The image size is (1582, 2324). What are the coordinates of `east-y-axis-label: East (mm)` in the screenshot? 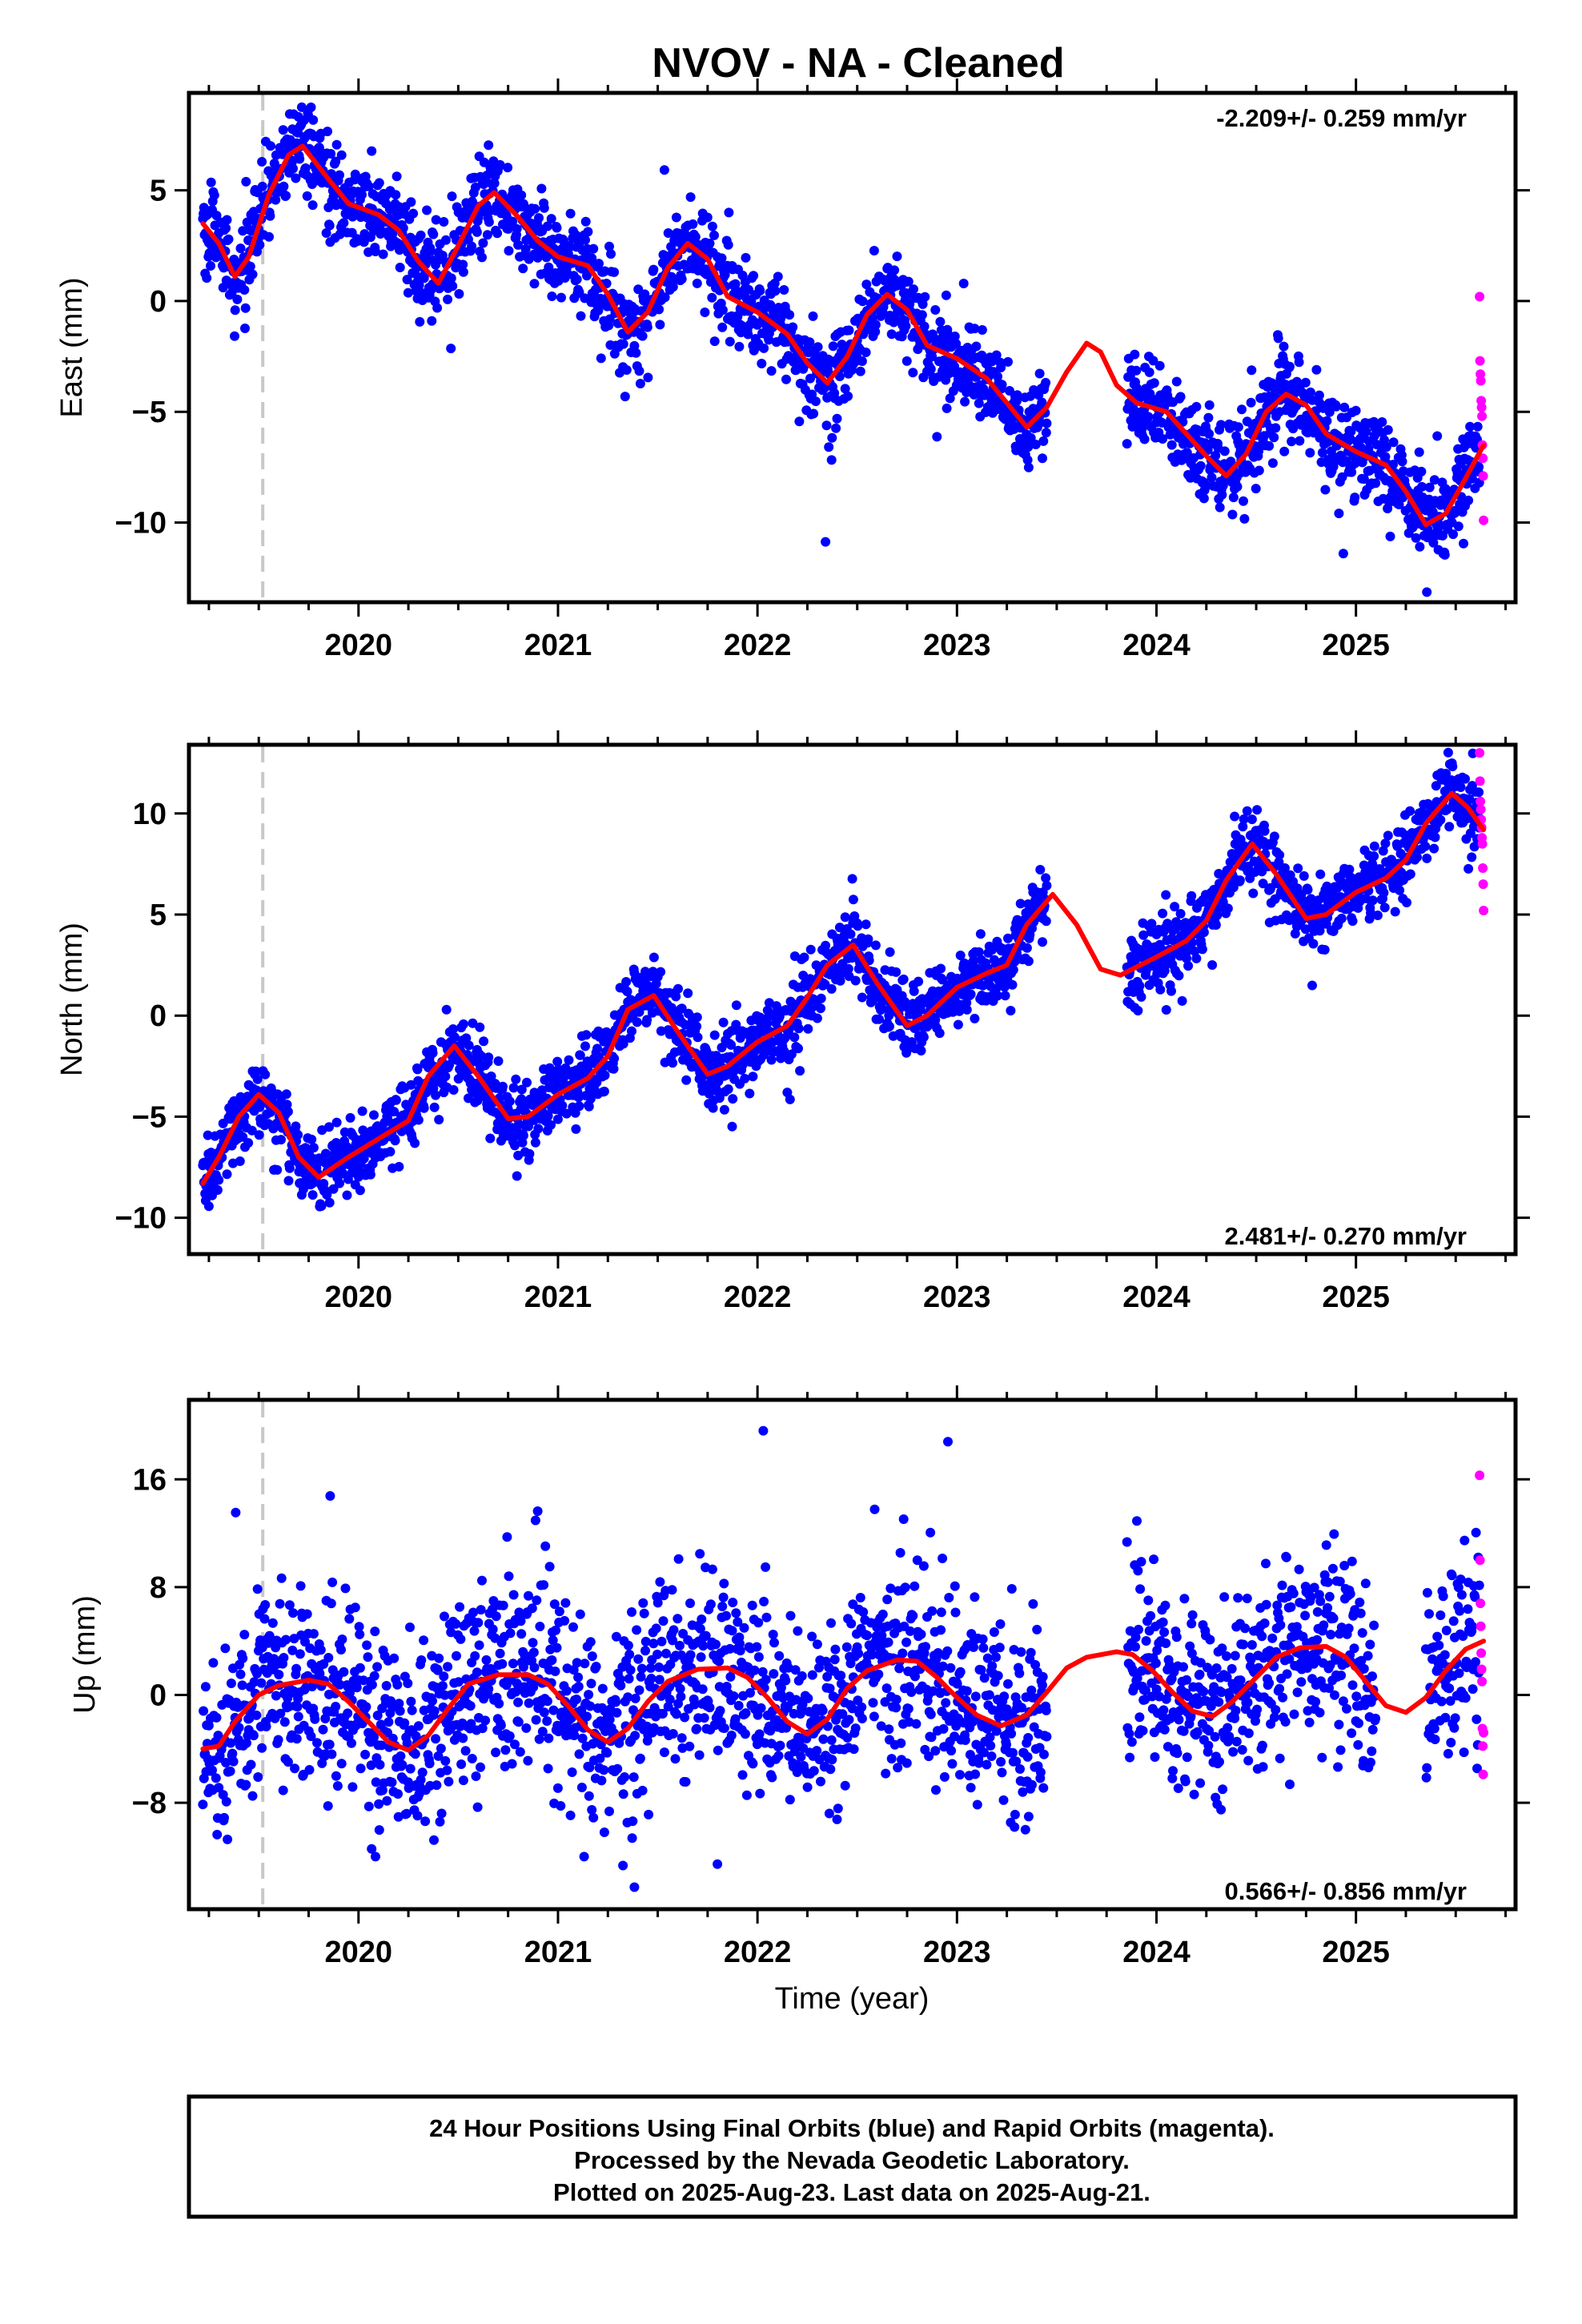 It's located at (72, 347).